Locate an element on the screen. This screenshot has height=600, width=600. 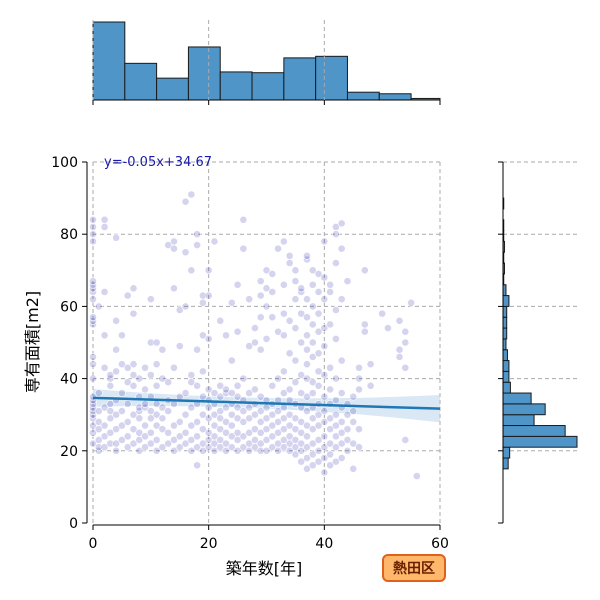
top-histogram-bar is located at coordinates (268, 86).